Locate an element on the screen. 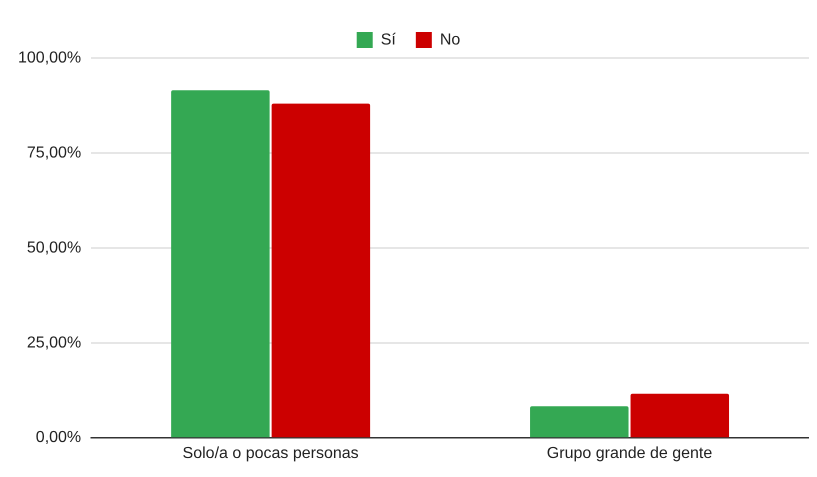  legend-label: Sí is located at coordinates (388, 39).